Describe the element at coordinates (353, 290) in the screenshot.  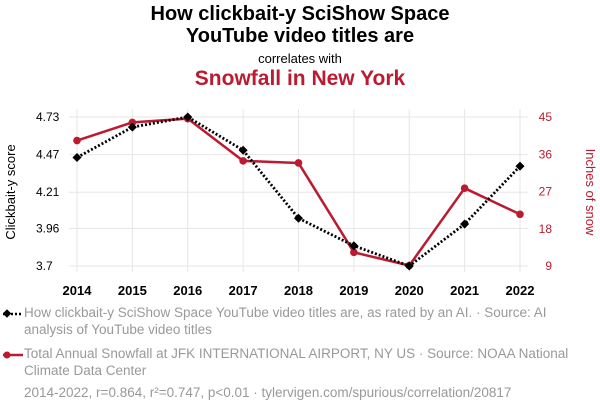
I see `x-tick-label: 2019` at that location.